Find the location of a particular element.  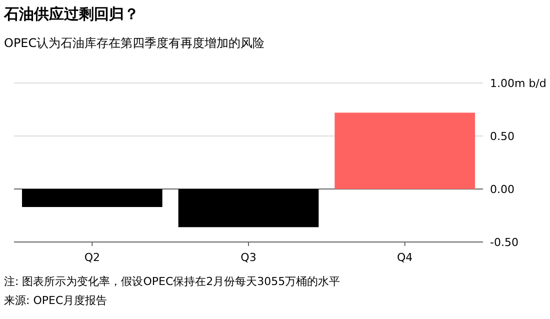

chart-title: 石油供应过剩回归？ is located at coordinates (71, 14).